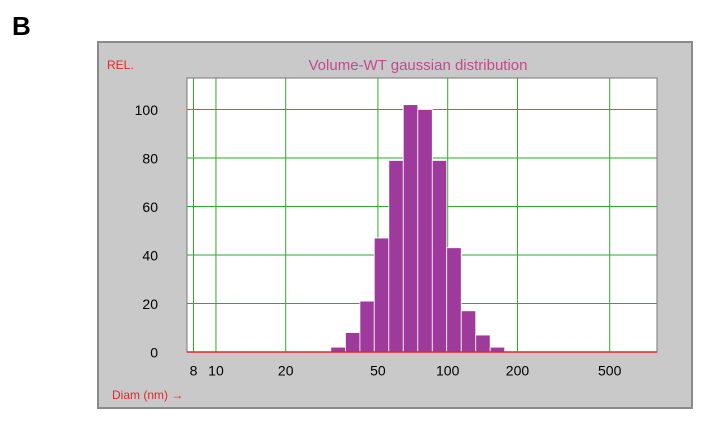 This screenshot has width=720, height=440. I want to click on x-axis-label: Diam (nm) →, so click(147, 395).